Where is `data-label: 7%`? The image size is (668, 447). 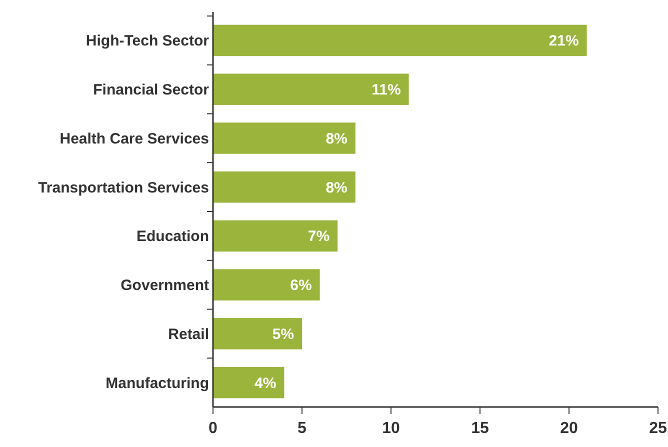 data-label: 7% is located at coordinates (319, 237).